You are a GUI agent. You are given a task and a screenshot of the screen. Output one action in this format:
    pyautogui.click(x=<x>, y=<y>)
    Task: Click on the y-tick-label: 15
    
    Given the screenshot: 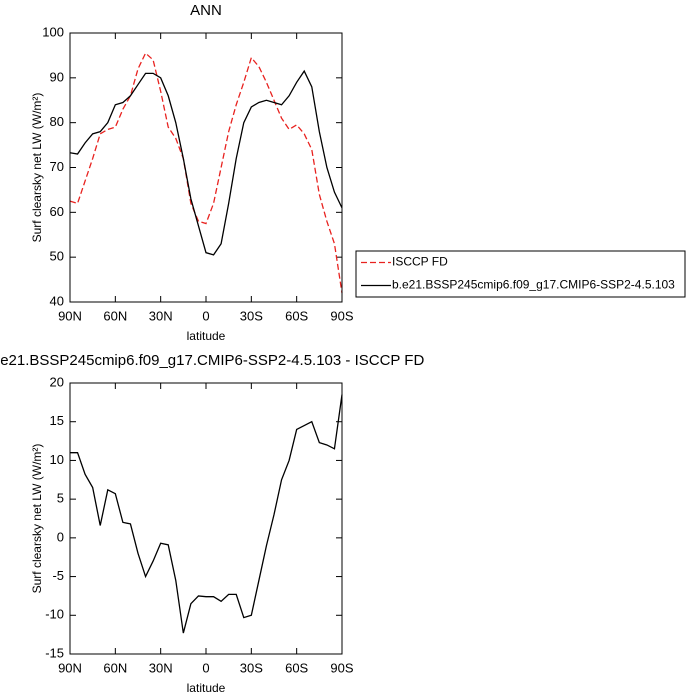 What is the action you would take?
    pyautogui.click(x=57, y=420)
    